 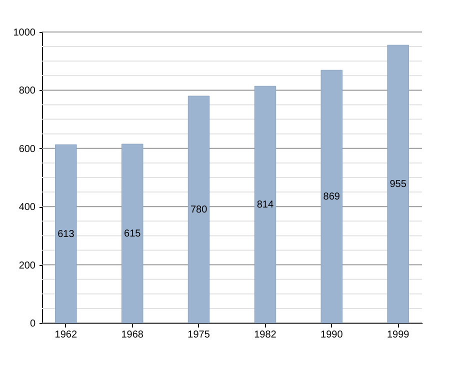 What do you see at coordinates (132, 335) in the screenshot?
I see `x-tick-label: 1968` at bounding box center [132, 335].